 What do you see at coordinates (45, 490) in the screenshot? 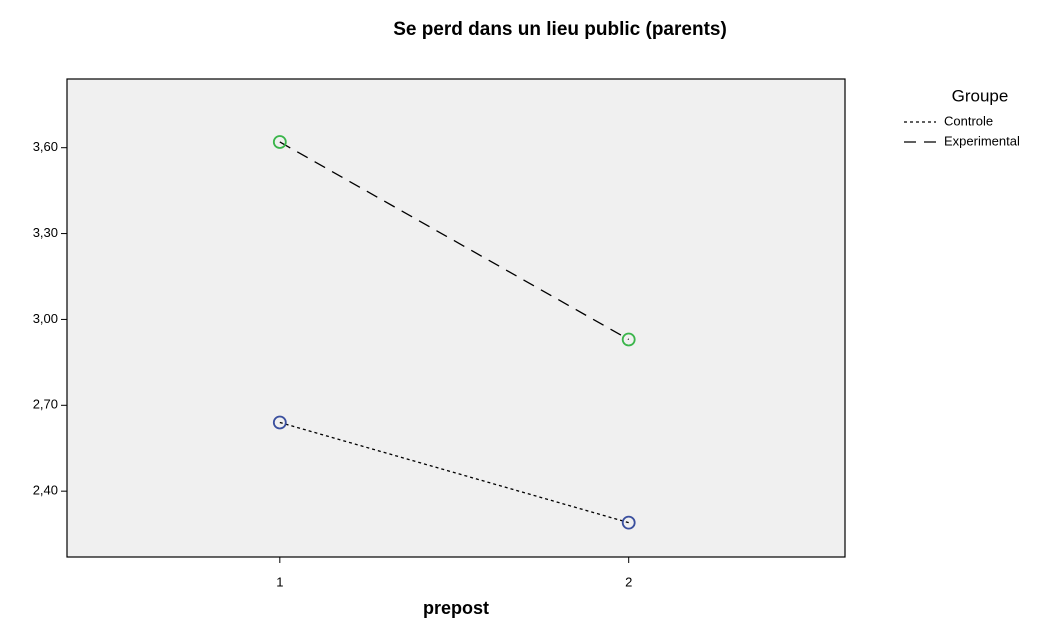
I see `y-tick-label: 2,40` at bounding box center [45, 490].